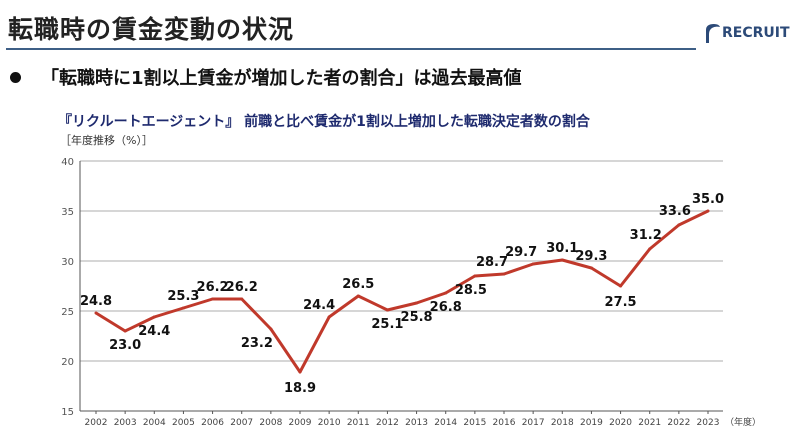  Describe the element at coordinates (183, 423) in the screenshot. I see `x-tick-label: 2005` at that location.